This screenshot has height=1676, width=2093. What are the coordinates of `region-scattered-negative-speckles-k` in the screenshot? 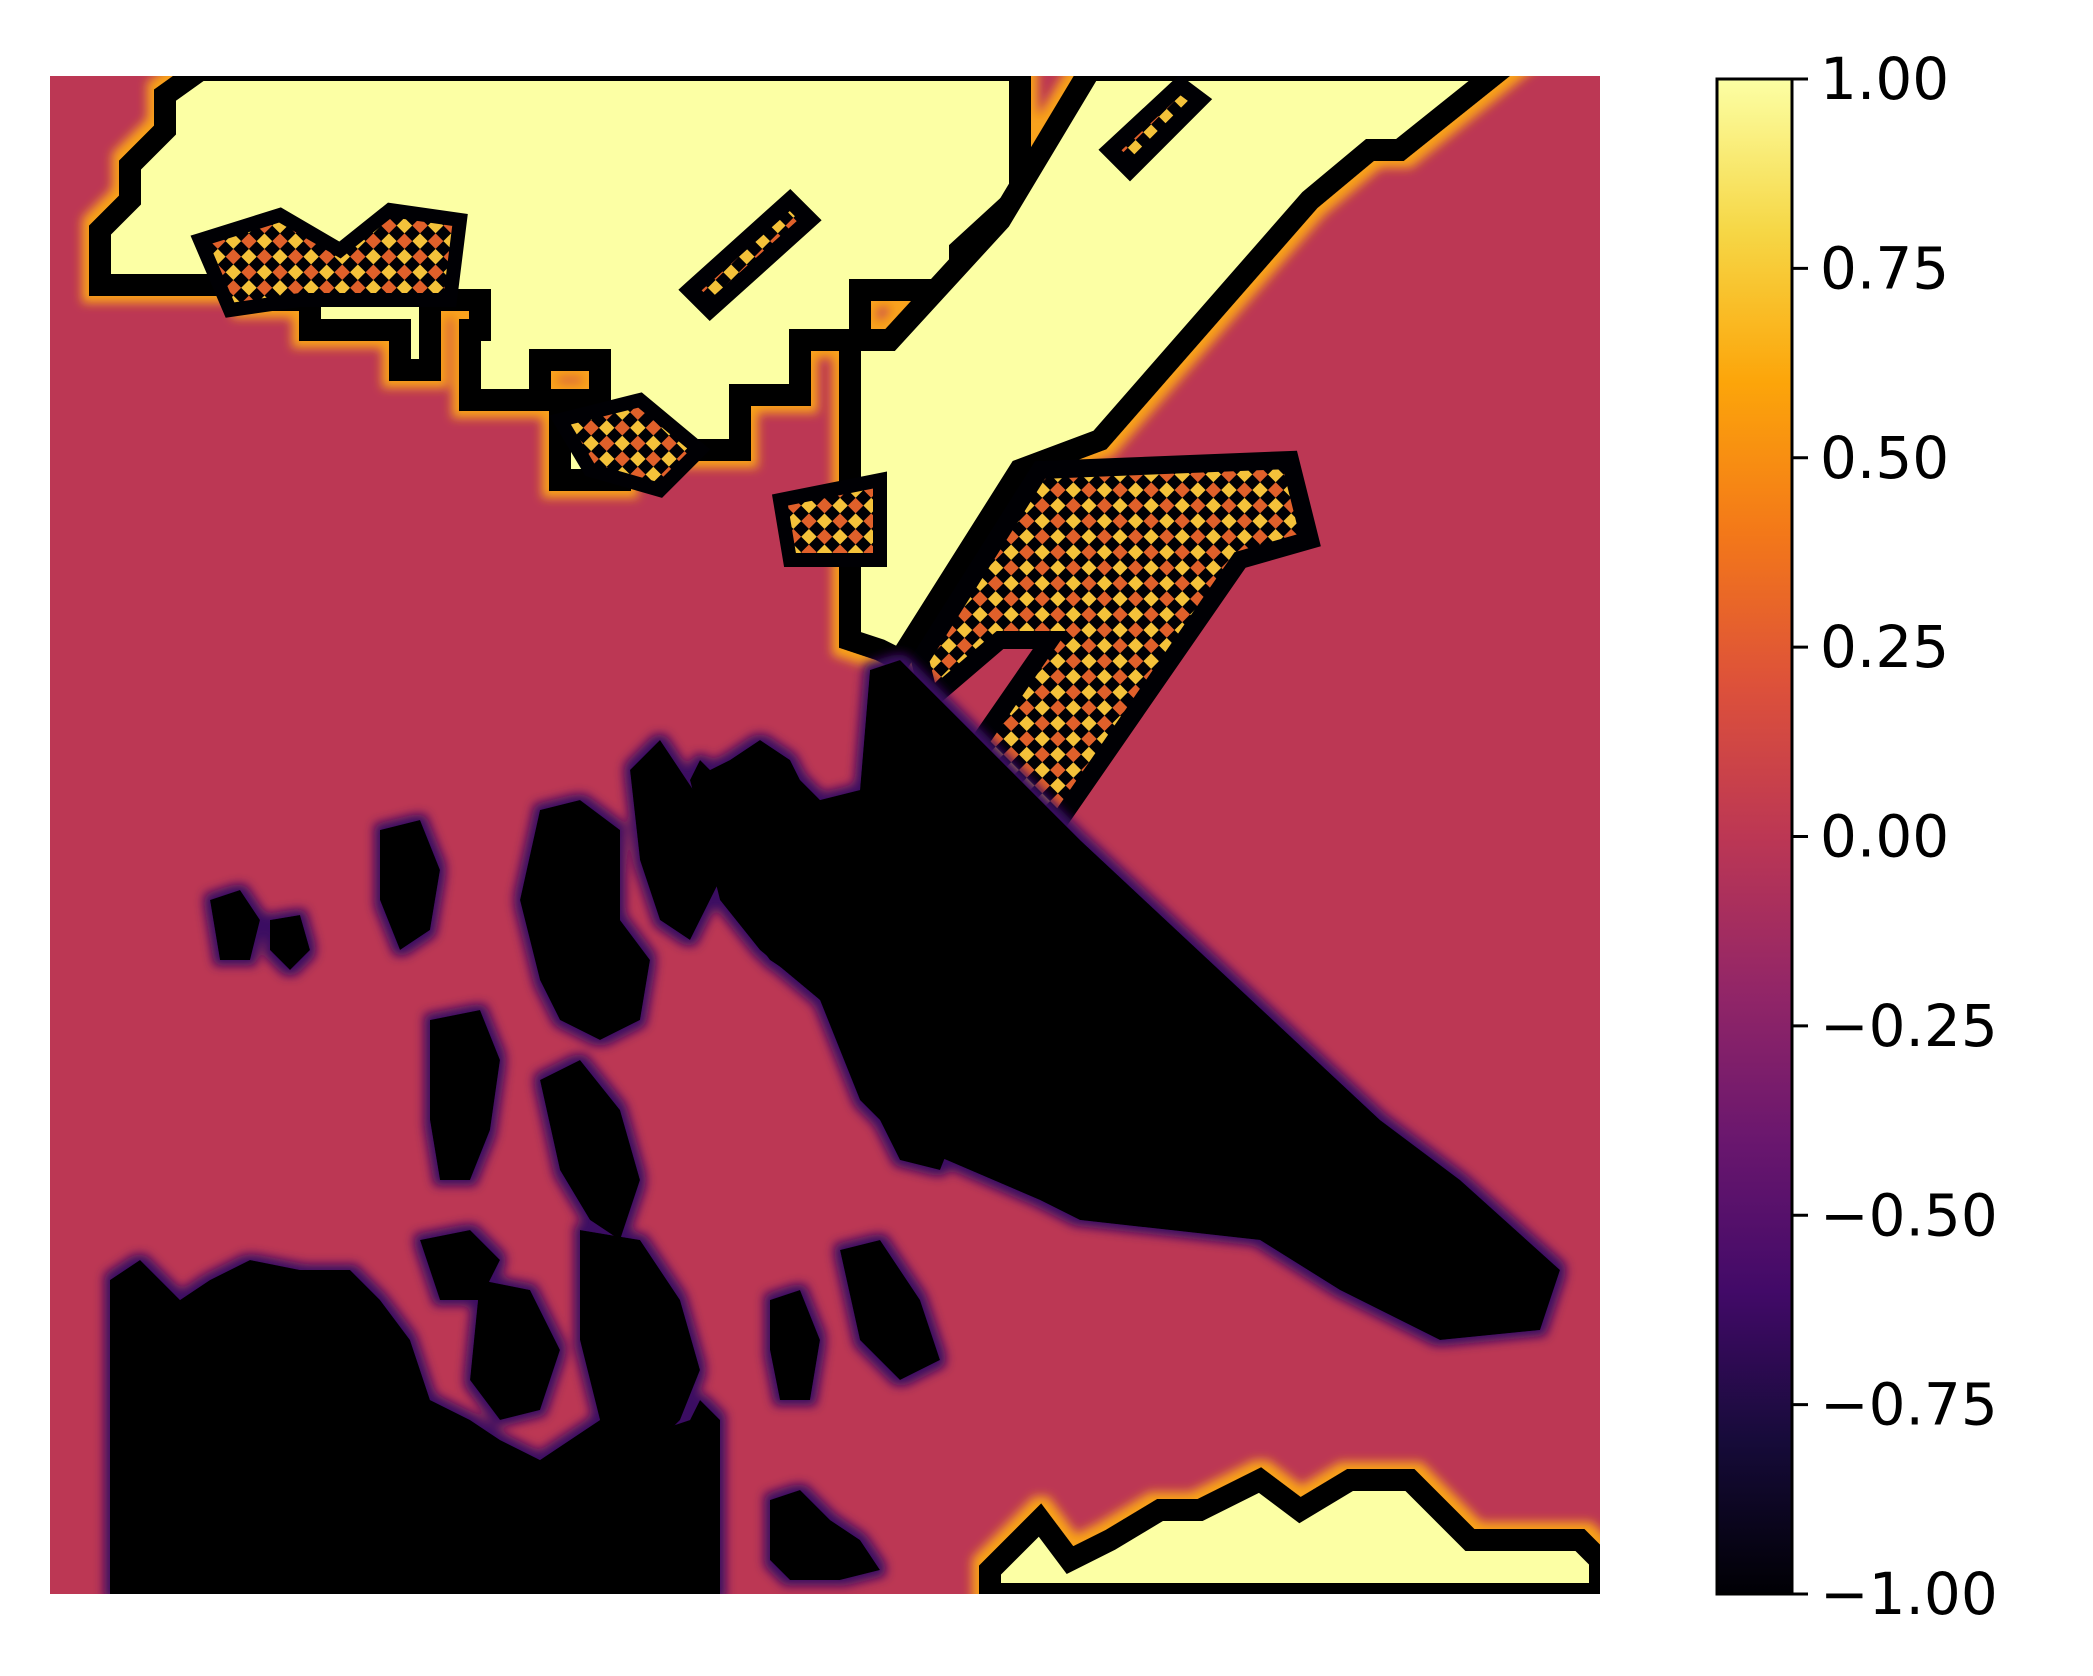 It's located at (920, 1115).